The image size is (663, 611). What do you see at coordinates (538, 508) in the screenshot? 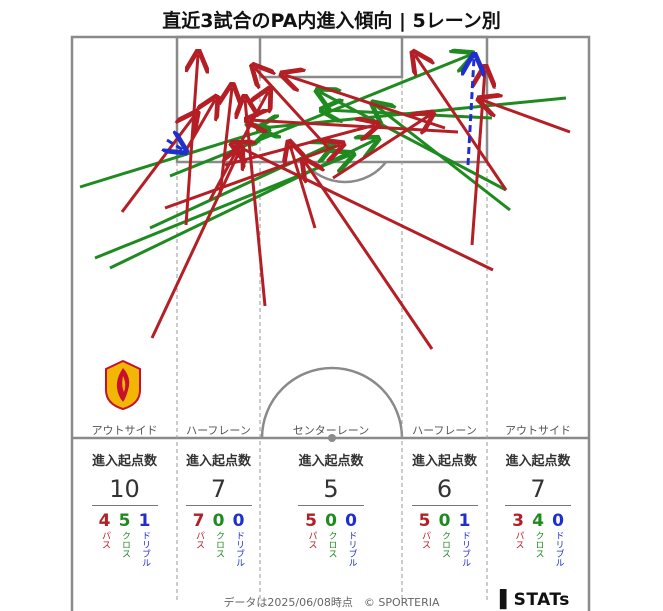
I see `lane-stats-outside-right: 進入起点数 7 3 パス 4 クロス 0 ドリブル` at bounding box center [538, 508].